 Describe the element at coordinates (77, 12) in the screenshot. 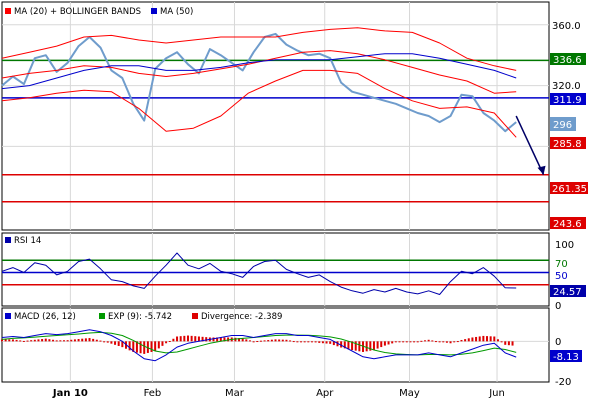

I see `legend-ma20-bollinger: MA (20) + BOLLINGER BANDS` at that location.